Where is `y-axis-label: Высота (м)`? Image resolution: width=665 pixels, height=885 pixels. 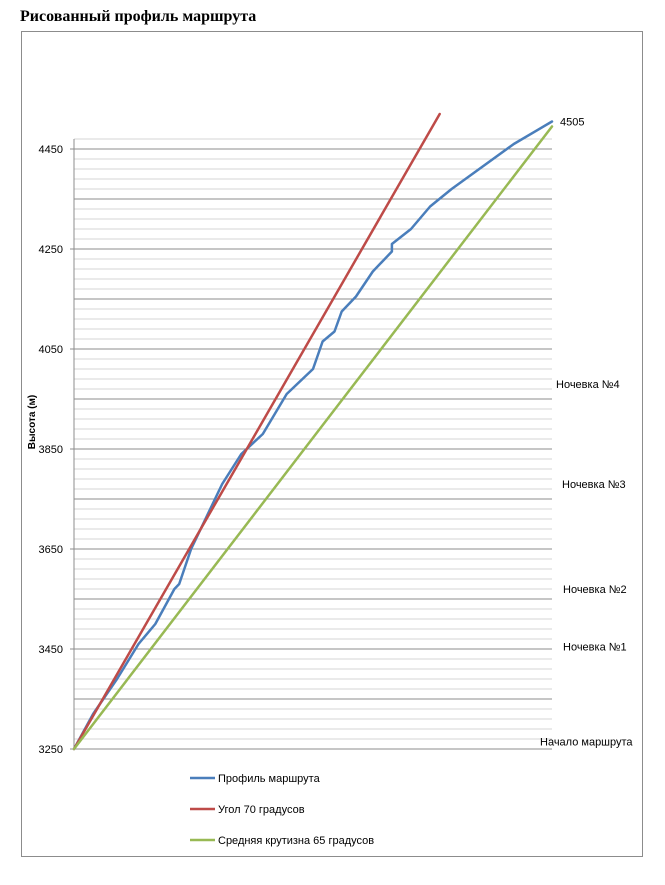 y-axis-label: Высота (м) is located at coordinates (32, 422).